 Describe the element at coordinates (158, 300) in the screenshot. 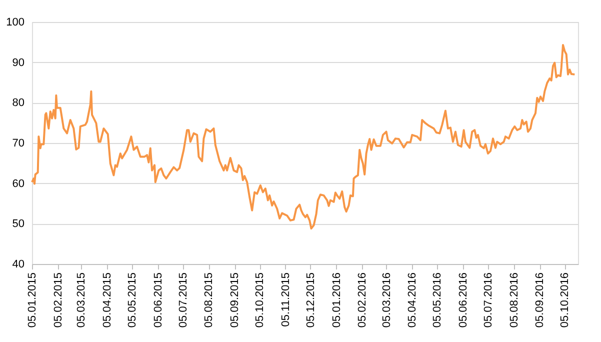

I see `x-tick-label: 05.06.2015` at that location.